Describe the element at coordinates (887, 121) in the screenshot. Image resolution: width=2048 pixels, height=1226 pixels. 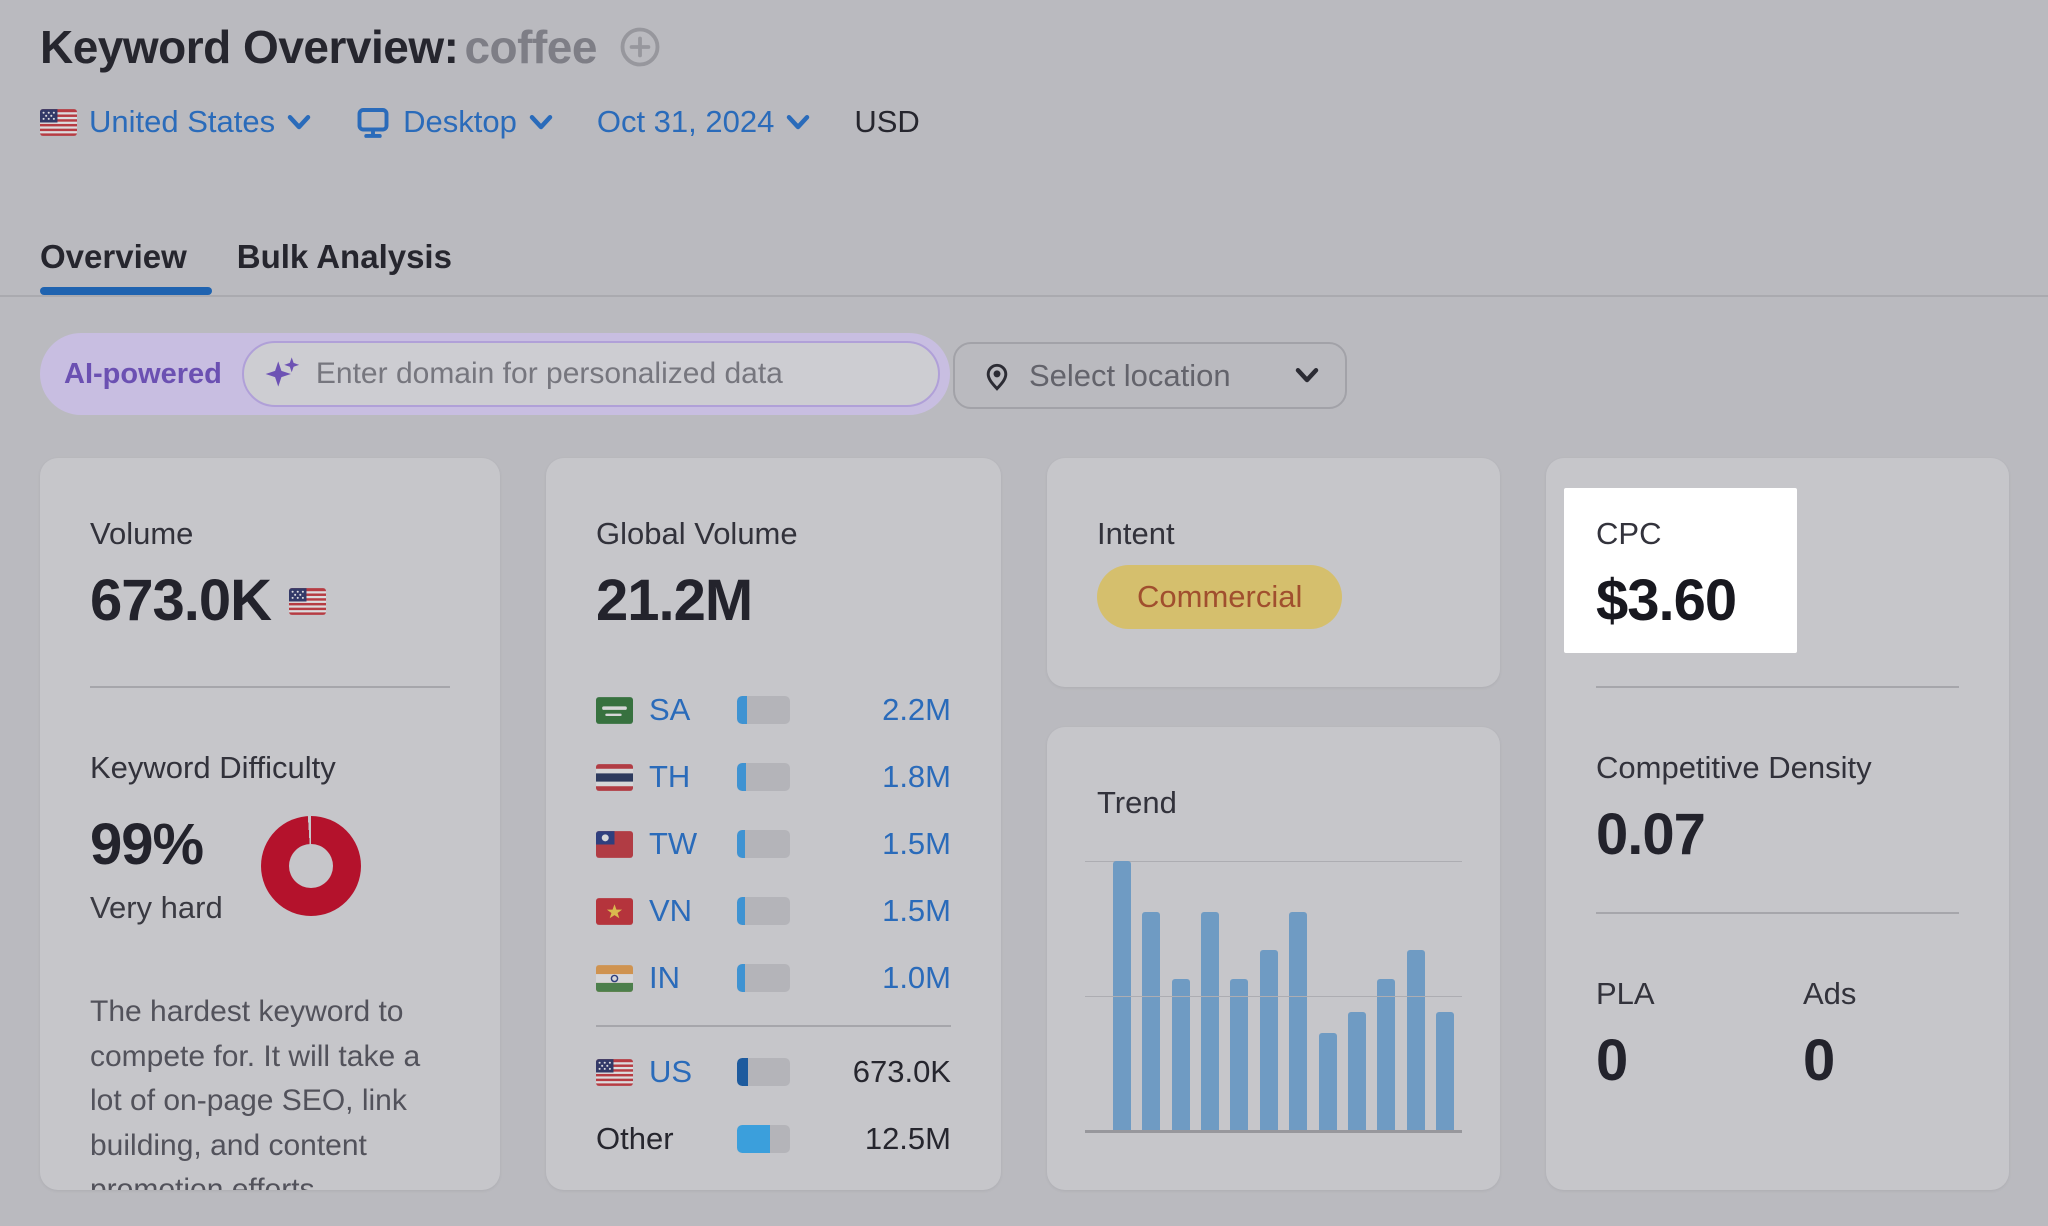
I see `currency-label: USD` at that location.